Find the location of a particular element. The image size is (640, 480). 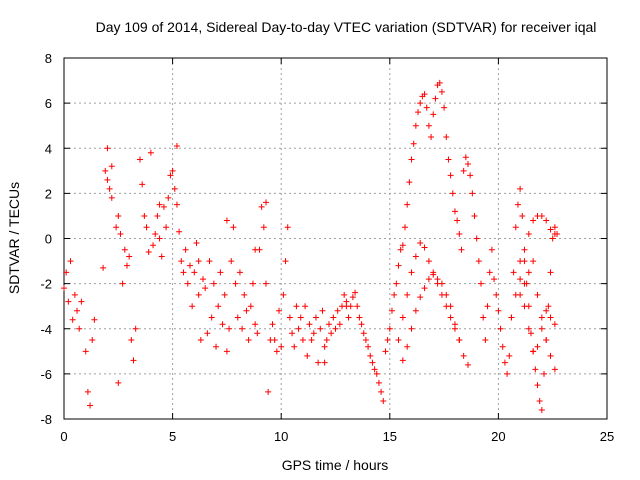

y-axis-label: SDTVAR / TECUs is located at coordinates (14, 238).